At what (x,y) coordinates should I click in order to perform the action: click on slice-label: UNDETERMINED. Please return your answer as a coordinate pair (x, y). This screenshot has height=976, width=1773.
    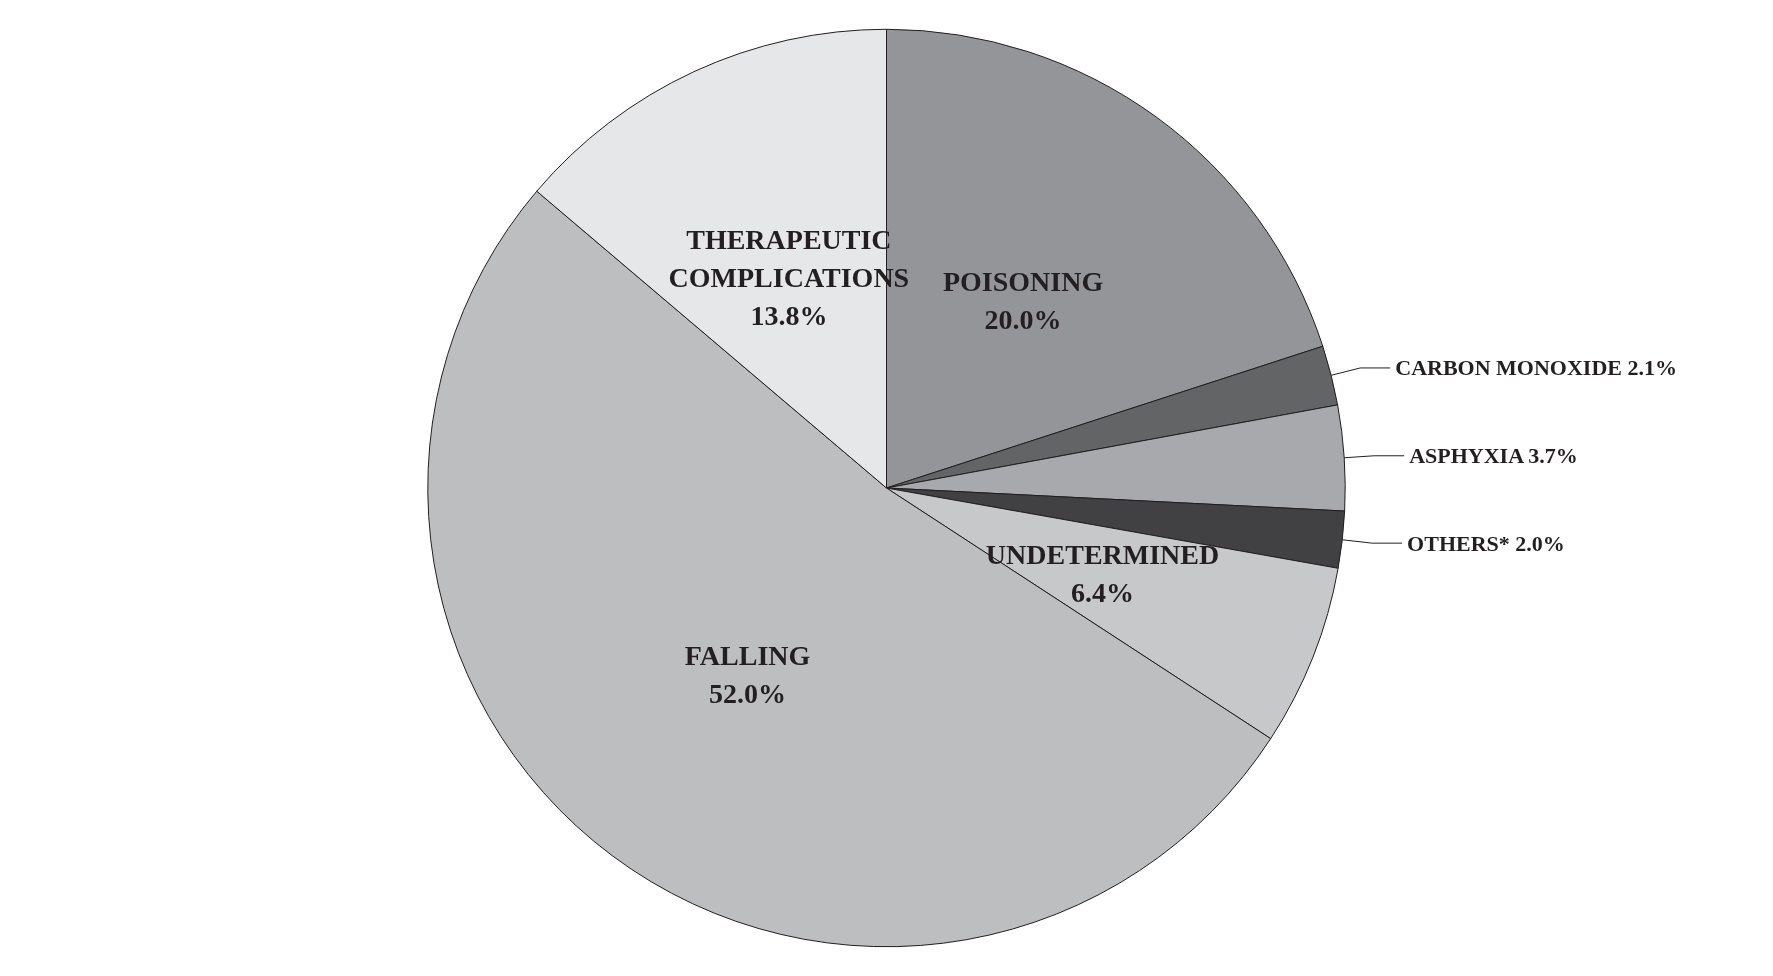
    Looking at the image, I should click on (1102, 555).